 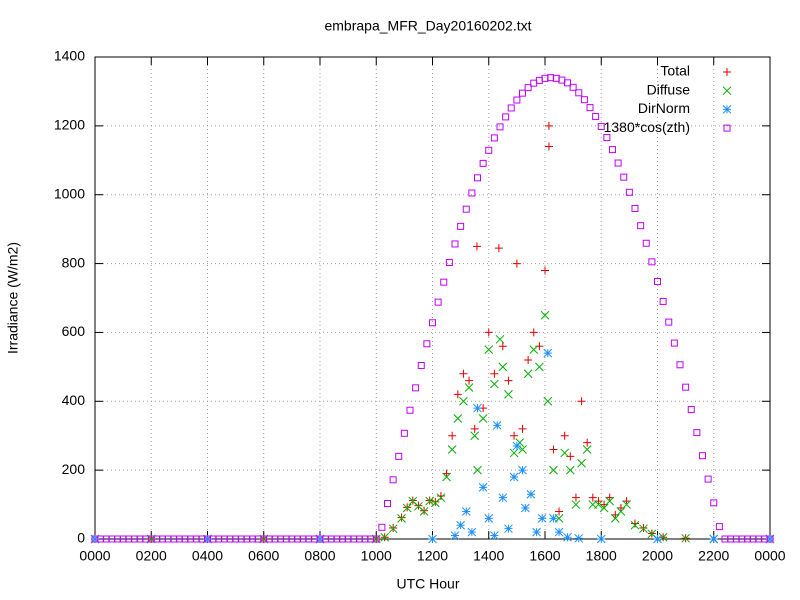 What do you see at coordinates (657, 556) in the screenshot?
I see `x-tick-label: 2000` at bounding box center [657, 556].